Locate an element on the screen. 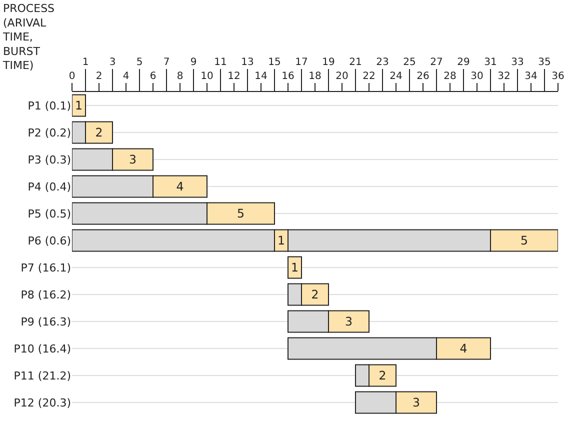 This screenshot has width=572, height=424. x2-tick-label: 25 is located at coordinates (409, 62).